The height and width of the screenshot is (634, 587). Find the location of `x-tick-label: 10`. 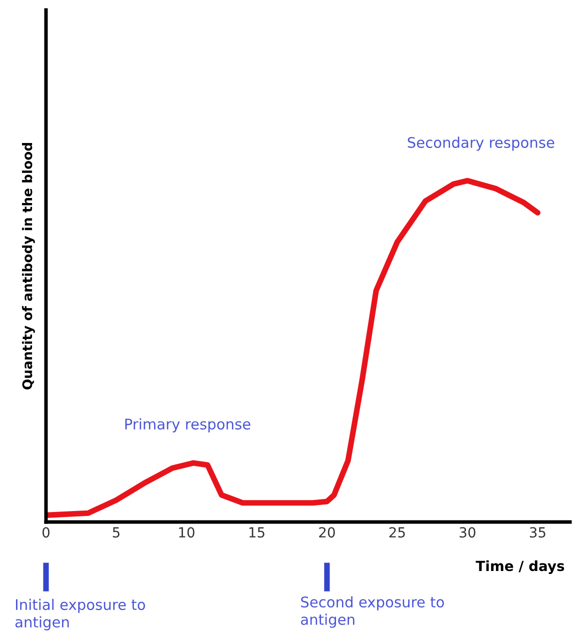

x-tick-label: 10 is located at coordinates (186, 532).